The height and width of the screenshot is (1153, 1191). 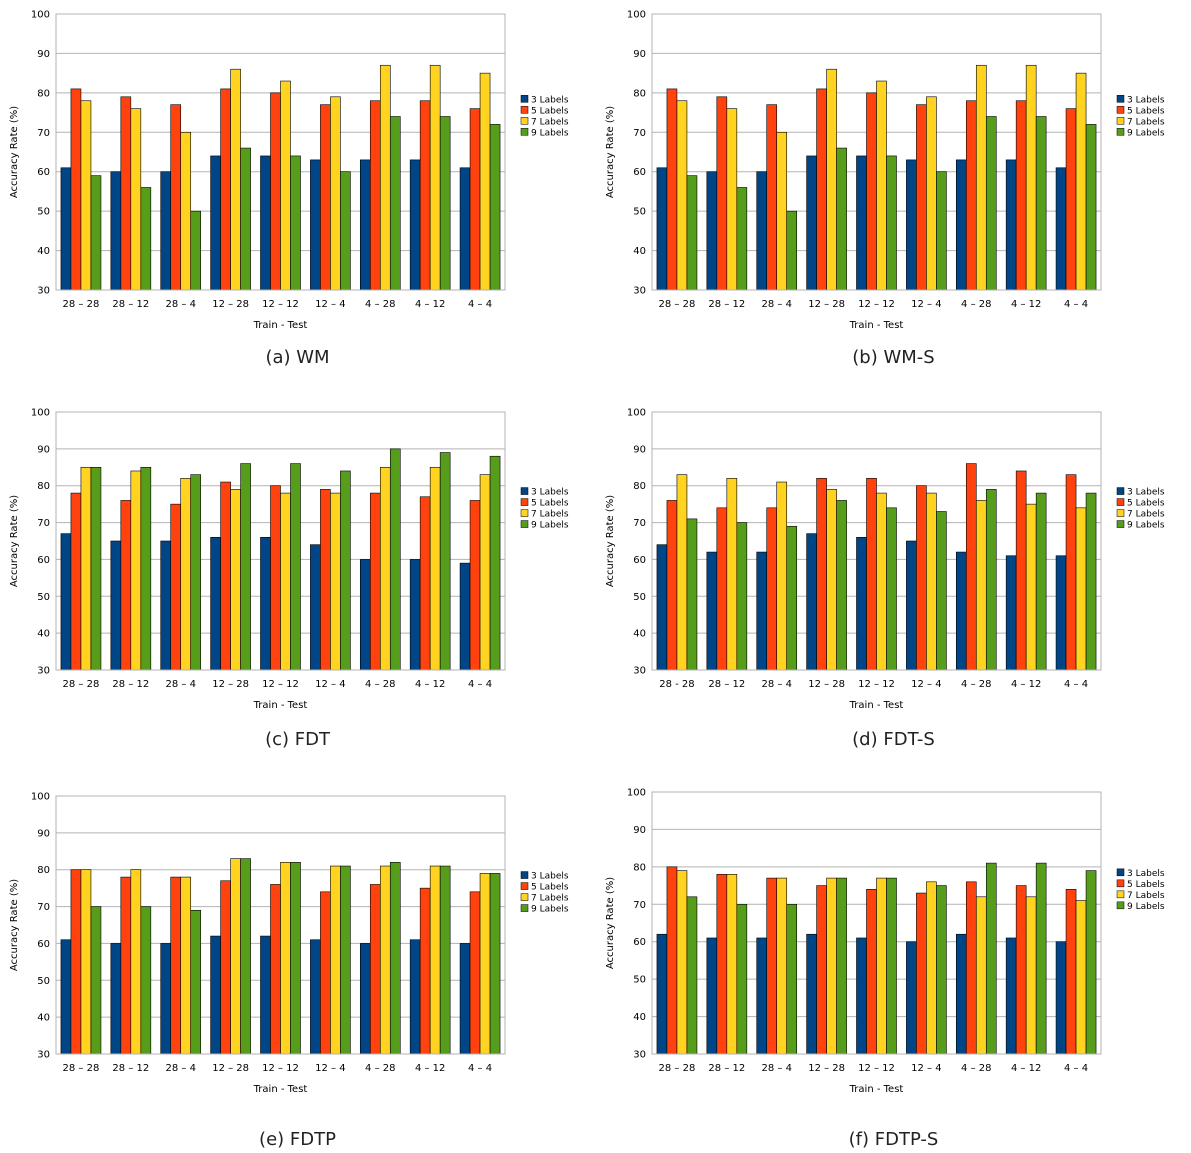 What do you see at coordinates (40, 413) in the screenshot?
I see `y-tick-label: 100` at bounding box center [40, 413].